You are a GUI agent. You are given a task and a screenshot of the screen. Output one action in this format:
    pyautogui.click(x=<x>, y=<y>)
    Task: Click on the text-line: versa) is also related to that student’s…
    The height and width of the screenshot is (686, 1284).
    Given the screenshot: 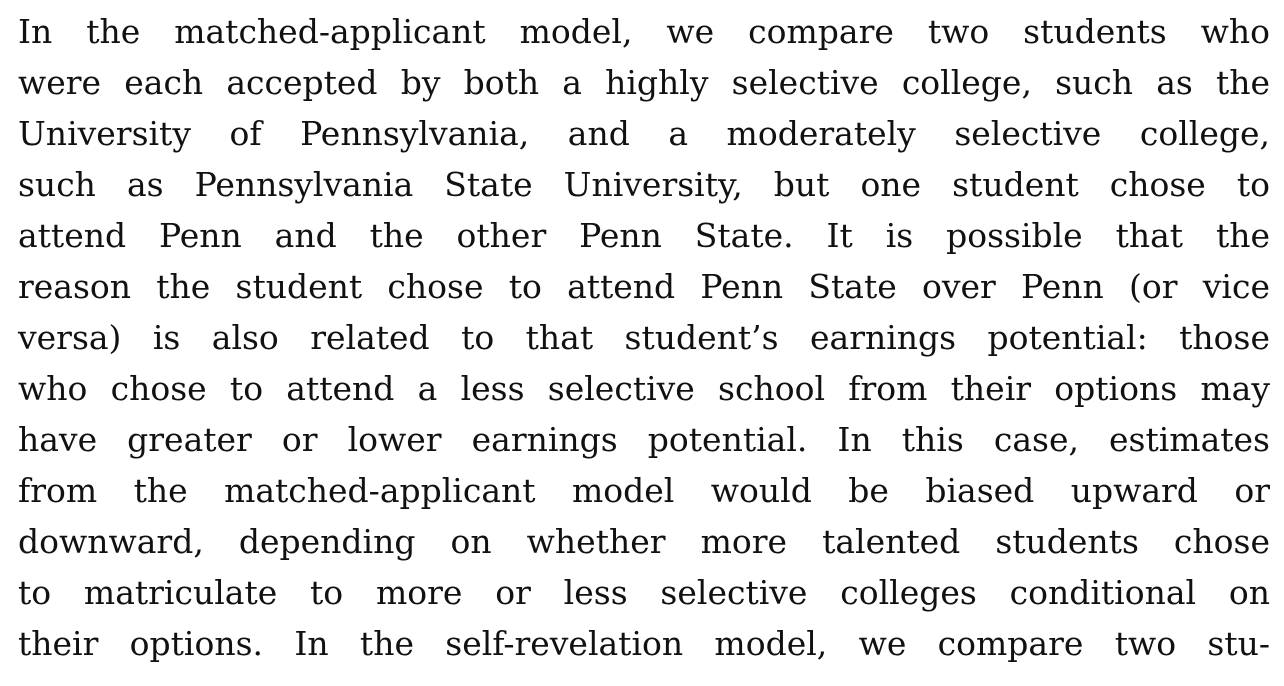 What is the action you would take?
    pyautogui.click(x=644, y=337)
    